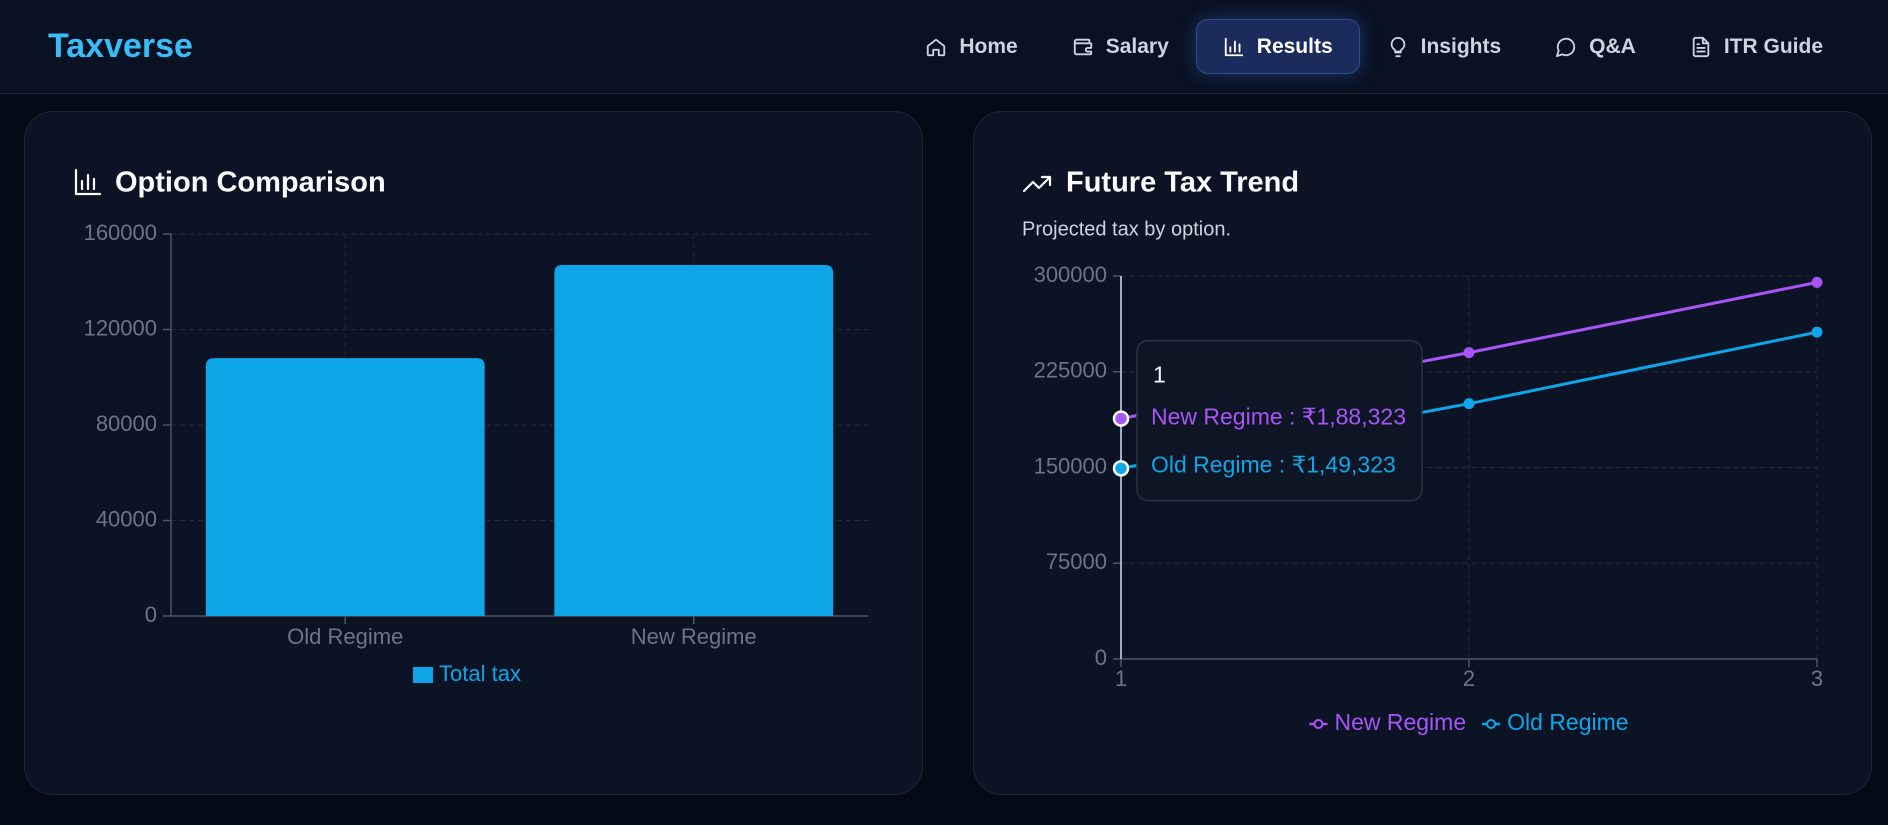  What do you see at coordinates (120, 232) in the screenshot?
I see `y-tick-label: 160000` at bounding box center [120, 232].